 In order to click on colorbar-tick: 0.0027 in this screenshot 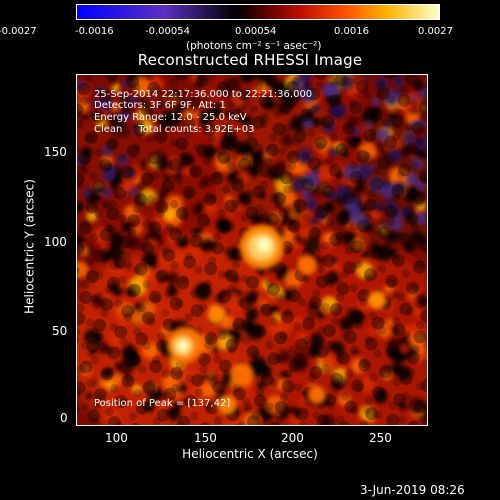, I will do `click(435, 31)`.